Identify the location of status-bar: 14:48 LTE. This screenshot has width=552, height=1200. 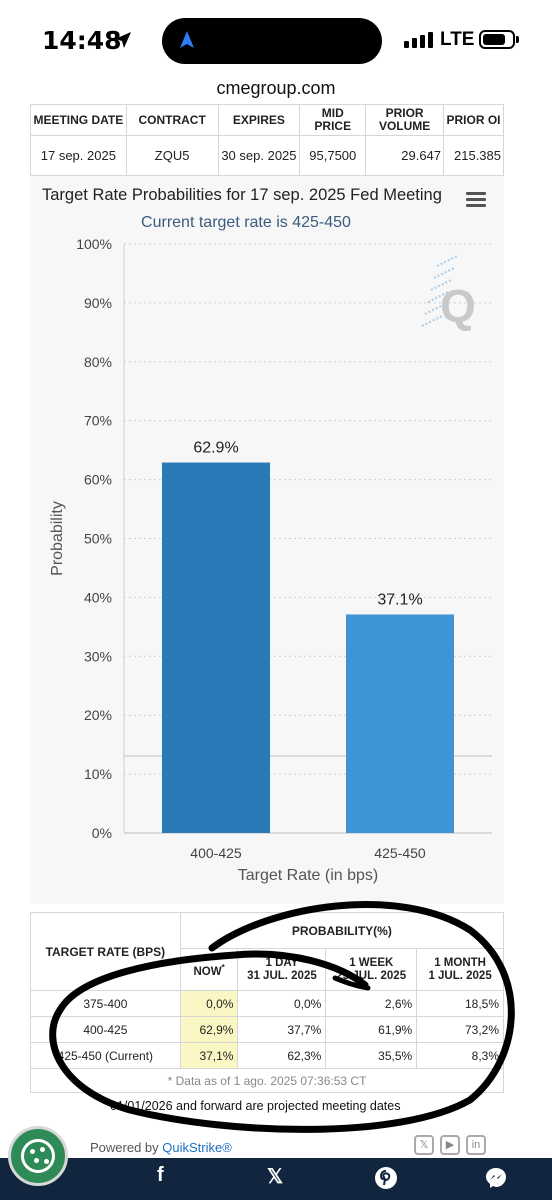
(276, 39).